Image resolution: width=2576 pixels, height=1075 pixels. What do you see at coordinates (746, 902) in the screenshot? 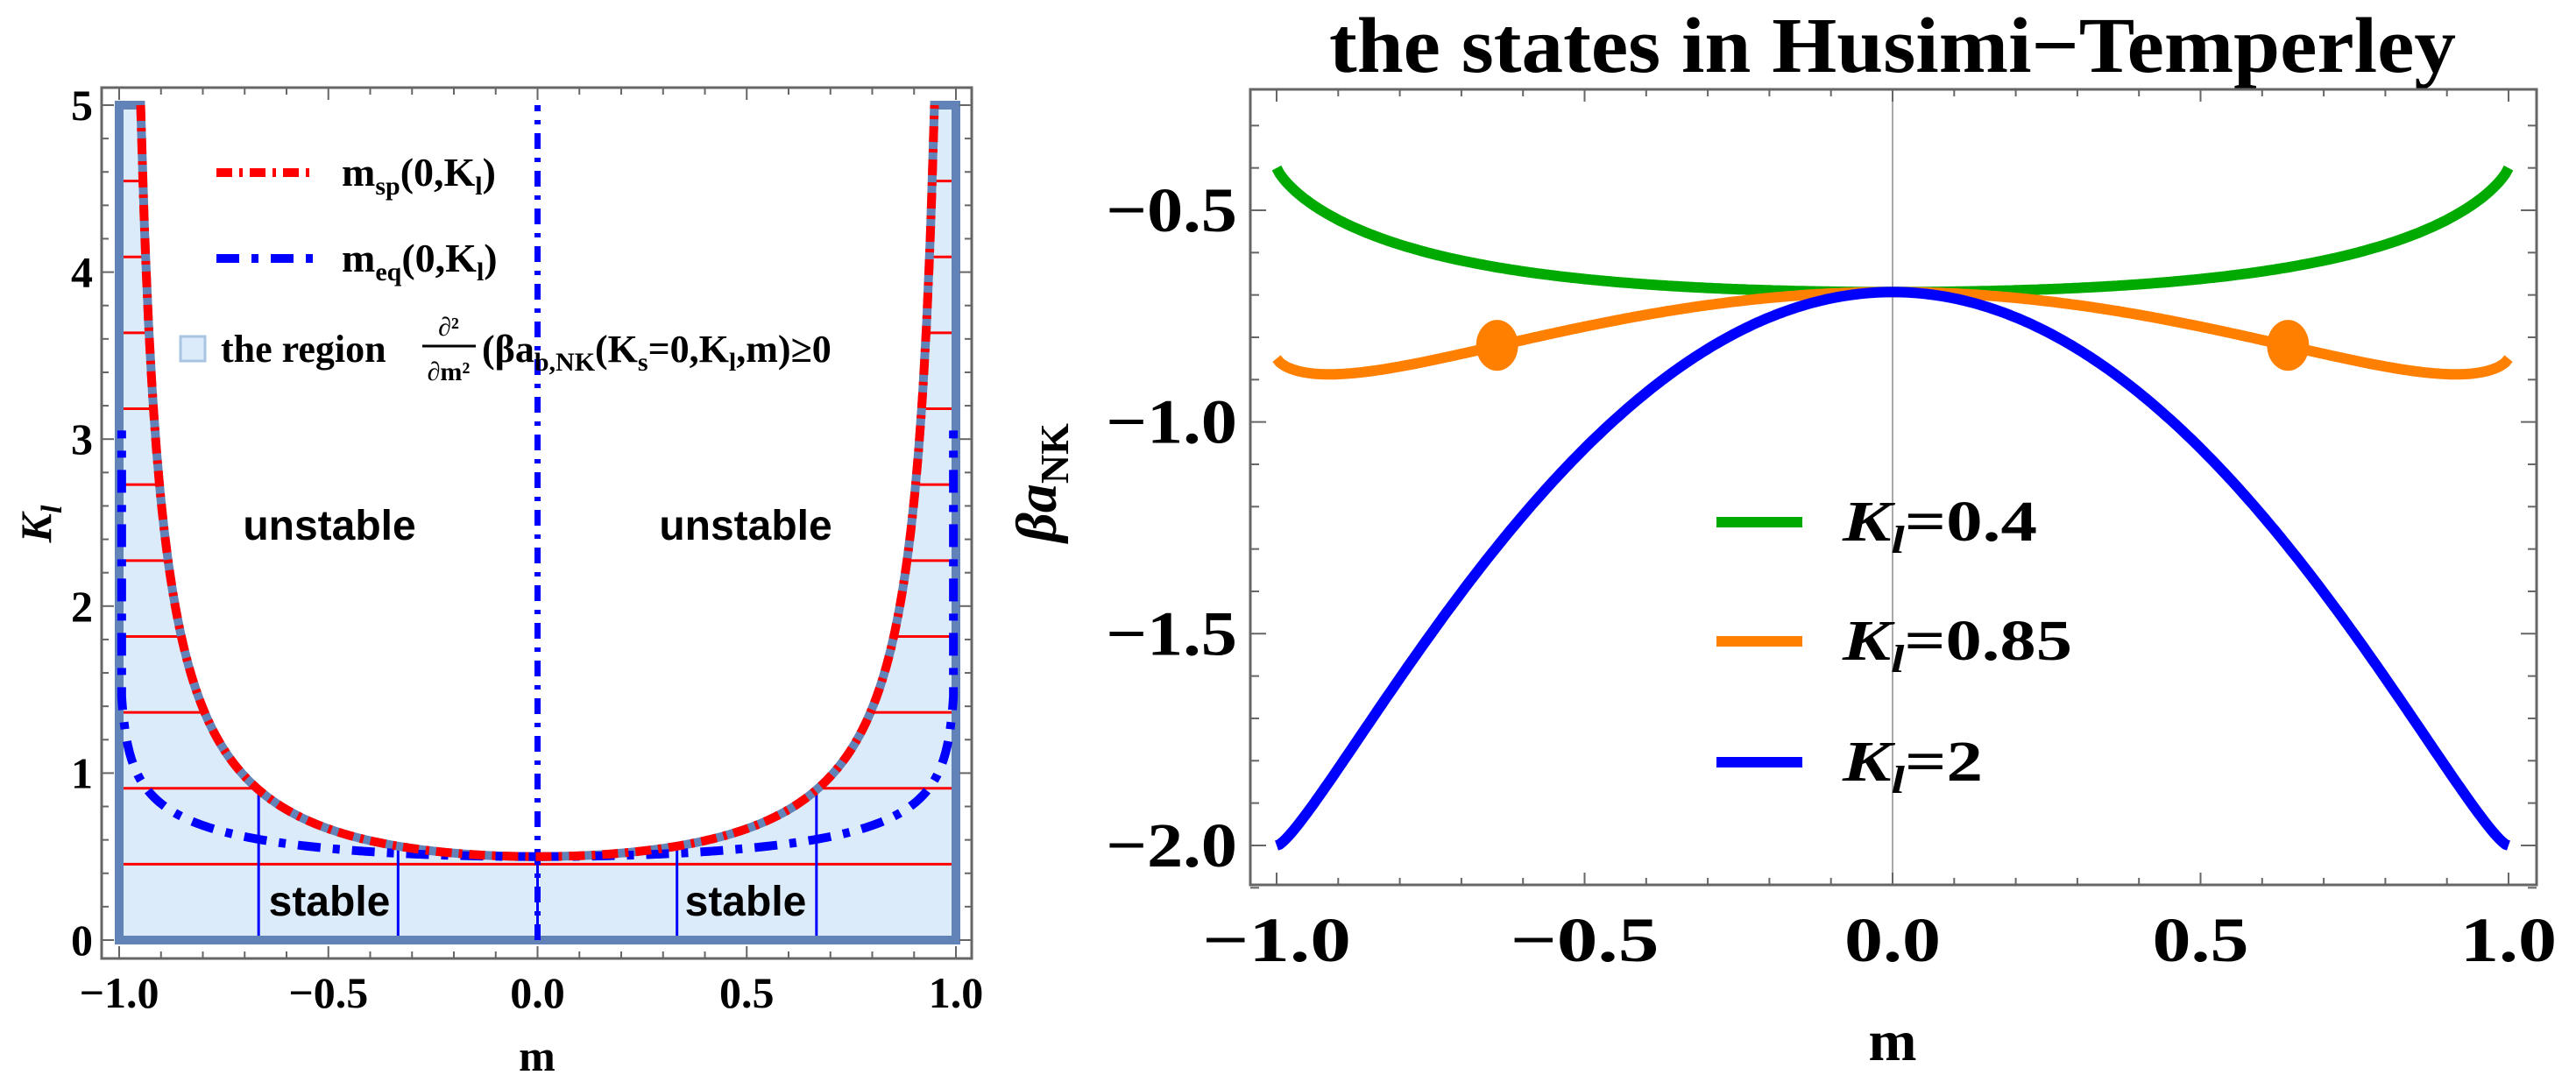
I see `annotation-stable-right: stable` at bounding box center [746, 902].